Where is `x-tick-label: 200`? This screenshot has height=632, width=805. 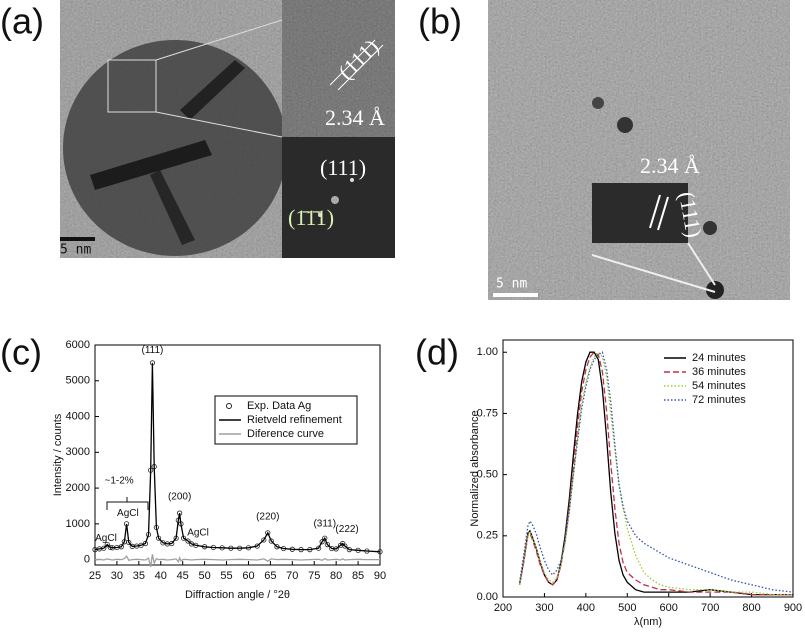
x-tick-label: 200 is located at coordinates (503, 608).